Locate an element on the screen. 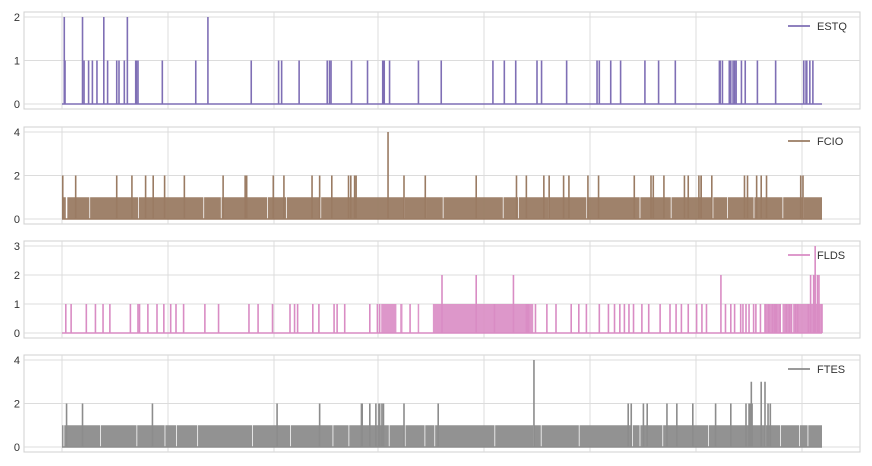 The width and height of the screenshot is (872, 466). legend-label: FLDS is located at coordinates (831, 256).